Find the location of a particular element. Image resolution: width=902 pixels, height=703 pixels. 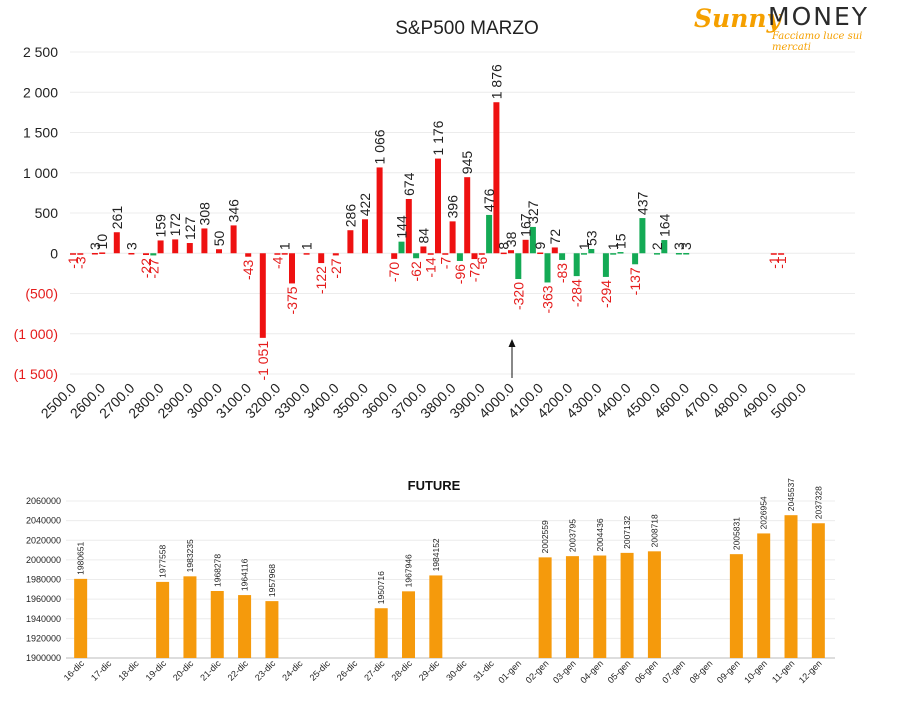

data-label: -43 is located at coordinates (248, 269).